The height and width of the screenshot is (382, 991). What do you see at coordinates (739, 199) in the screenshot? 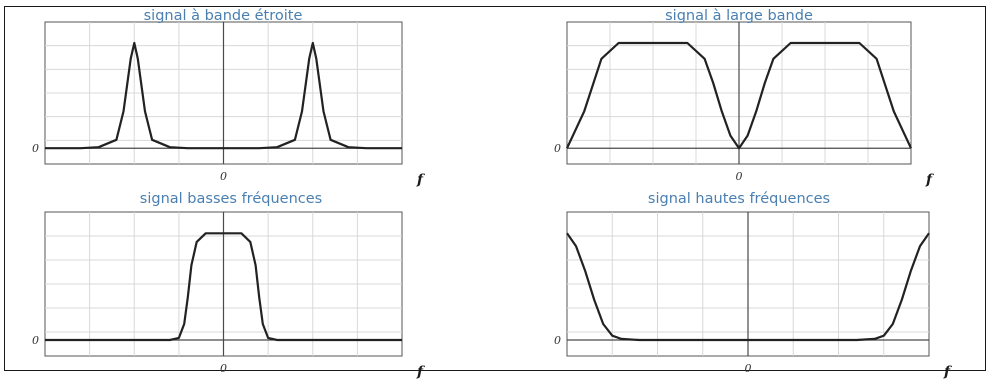
I see `chart-title: signal hautes fréquences` at bounding box center [739, 199].